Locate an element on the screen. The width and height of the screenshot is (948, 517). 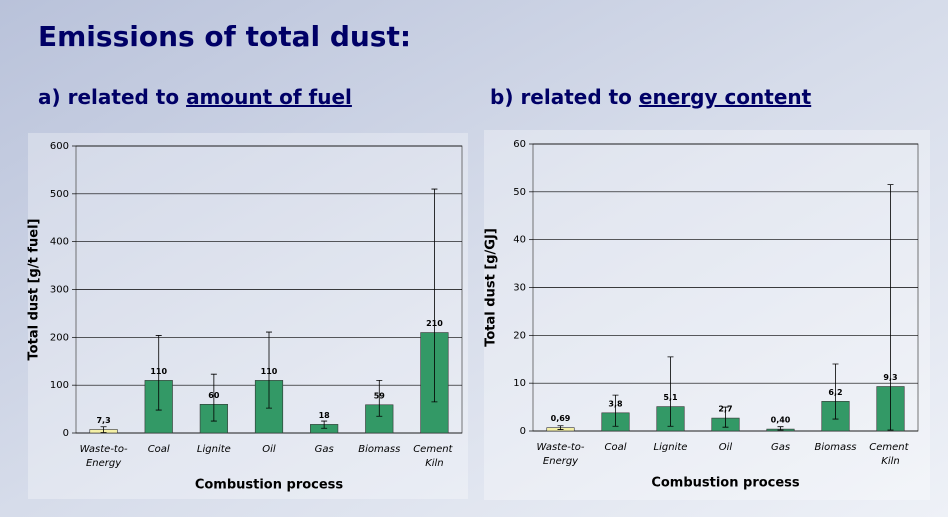
y-tick-label: 500 is located at coordinates (59, 194).